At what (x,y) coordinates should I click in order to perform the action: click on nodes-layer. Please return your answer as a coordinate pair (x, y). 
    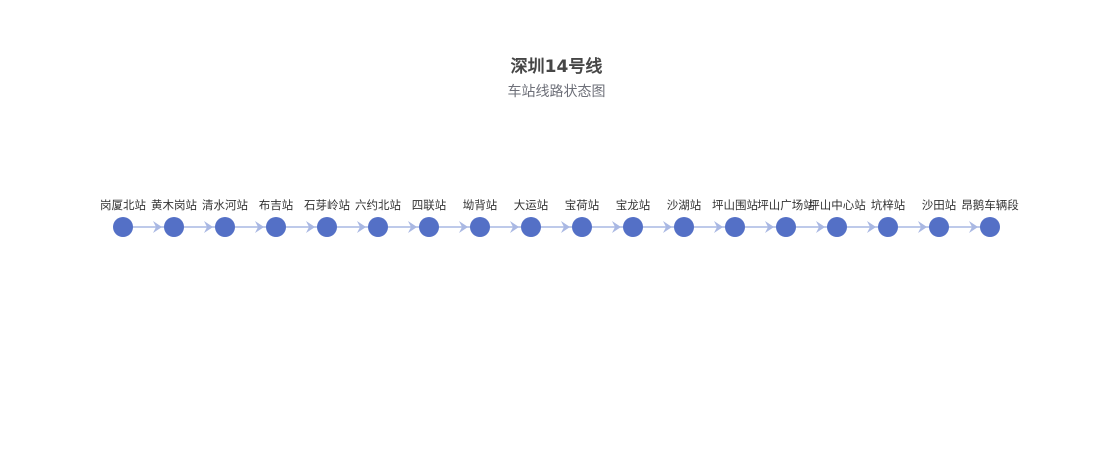
    Looking at the image, I should click on (556, 227).